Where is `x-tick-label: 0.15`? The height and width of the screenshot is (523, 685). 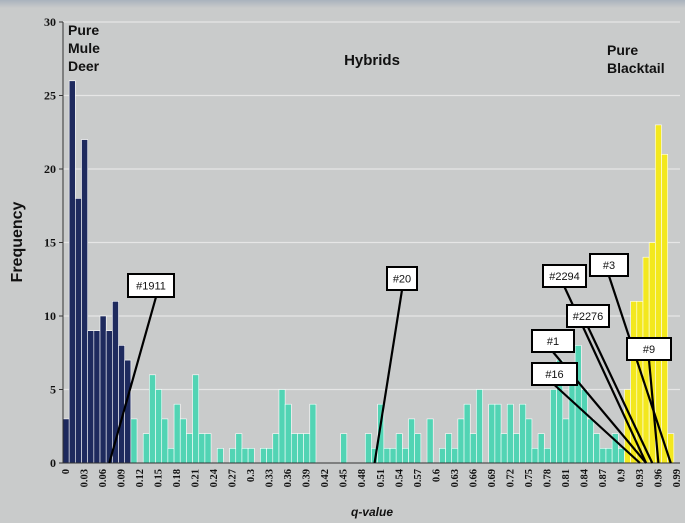
x-tick-label: 0.15 is located at coordinates (159, 478).